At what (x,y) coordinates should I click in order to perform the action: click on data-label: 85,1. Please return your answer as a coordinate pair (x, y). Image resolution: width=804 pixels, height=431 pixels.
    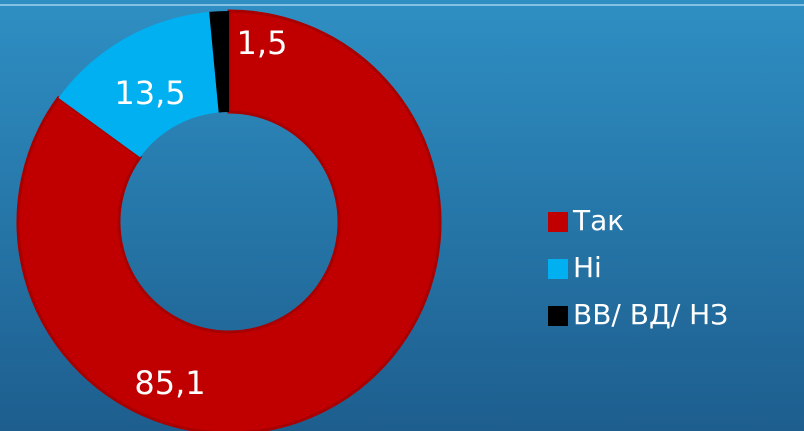
    Looking at the image, I should click on (169, 383).